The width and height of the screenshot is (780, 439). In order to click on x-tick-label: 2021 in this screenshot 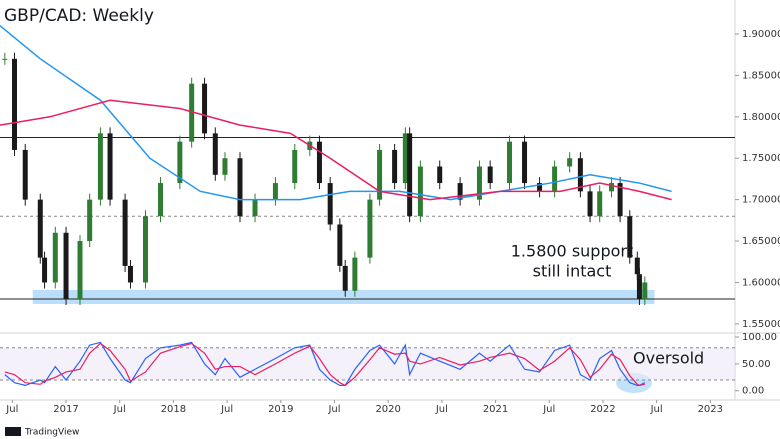, I will do `click(495, 409)`.